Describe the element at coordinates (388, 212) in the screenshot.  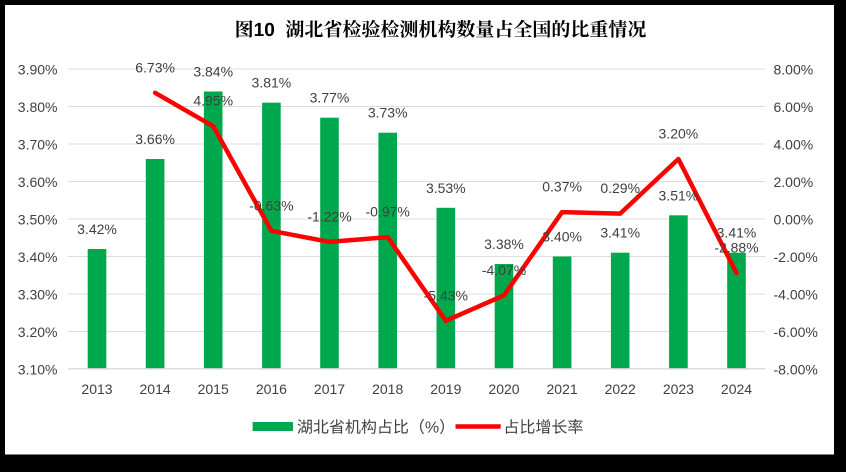
I see `svg-text: -0.97%` at that location.